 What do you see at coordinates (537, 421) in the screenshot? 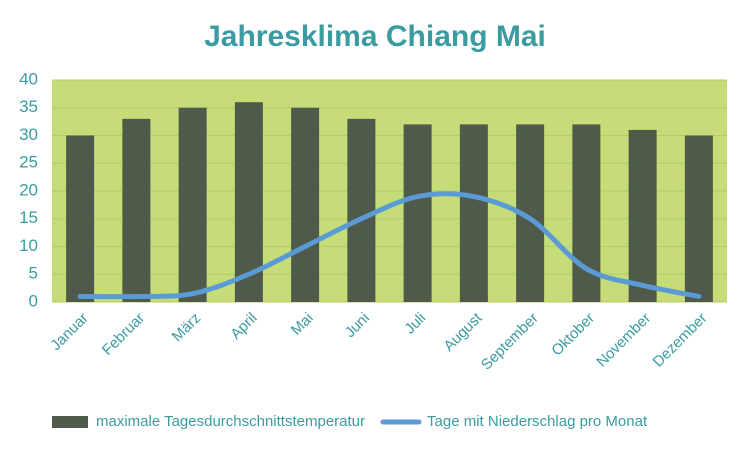
I see `legend-label: Tage mit Niederschlag pro Monat` at bounding box center [537, 421].